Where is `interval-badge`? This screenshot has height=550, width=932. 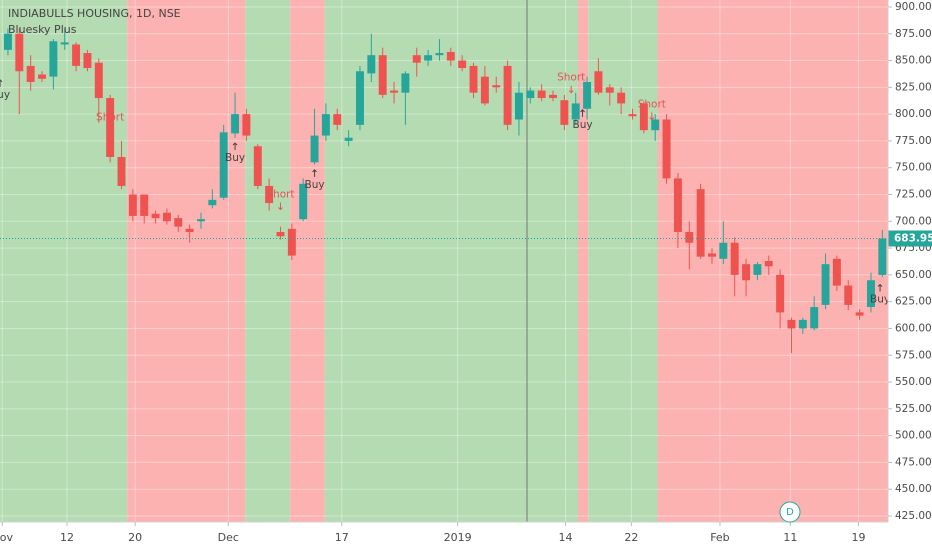 interval-badge is located at coordinates (790, 512).